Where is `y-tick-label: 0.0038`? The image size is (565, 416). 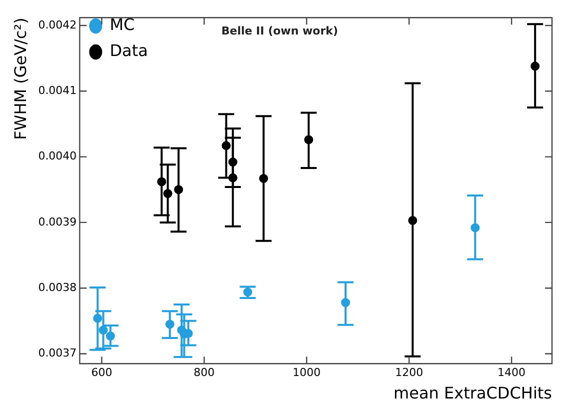
y-tick-label: 0.0038 is located at coordinates (57, 287).